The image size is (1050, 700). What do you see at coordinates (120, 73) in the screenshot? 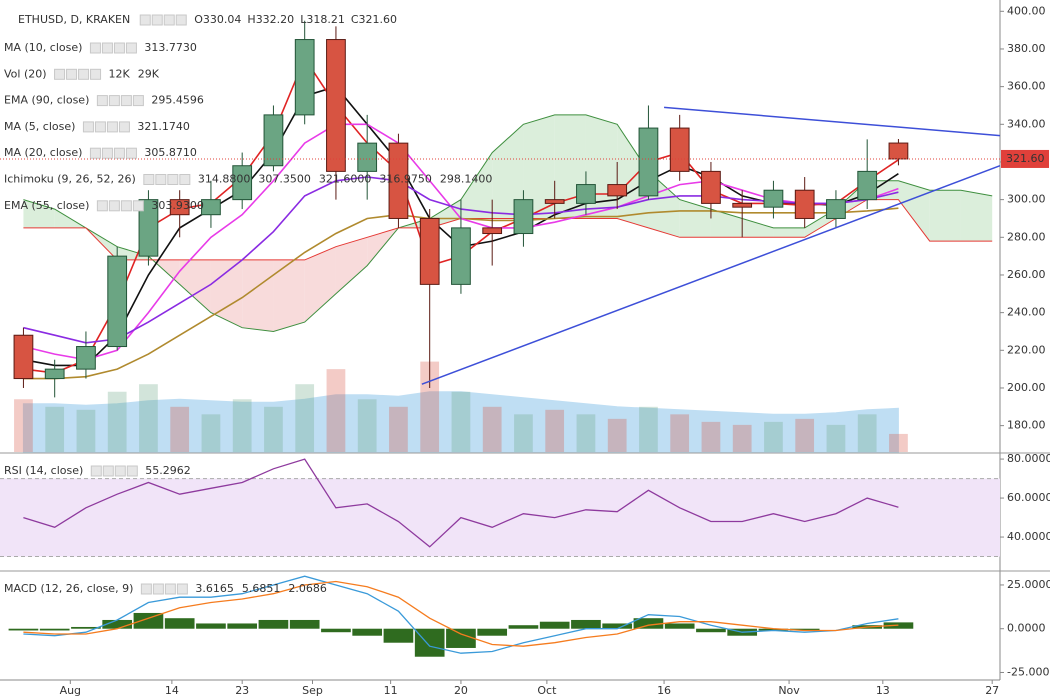
I see `legend-value: 12K` at bounding box center [120, 73].